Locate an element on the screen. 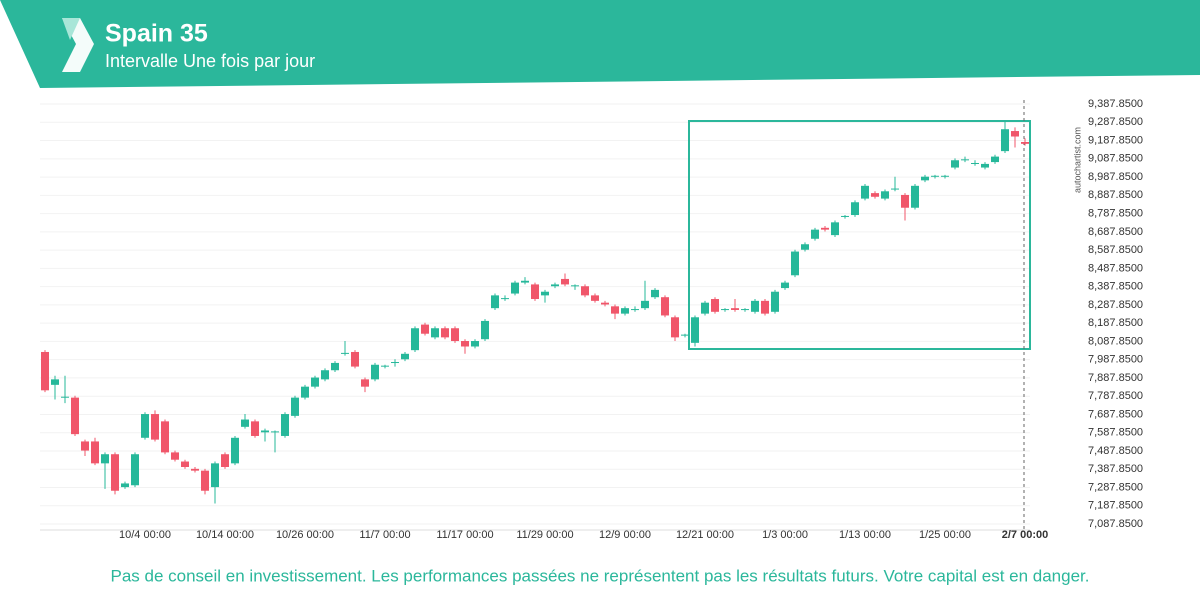  y-tick-label: 9,287.8500 is located at coordinates (1115, 122).